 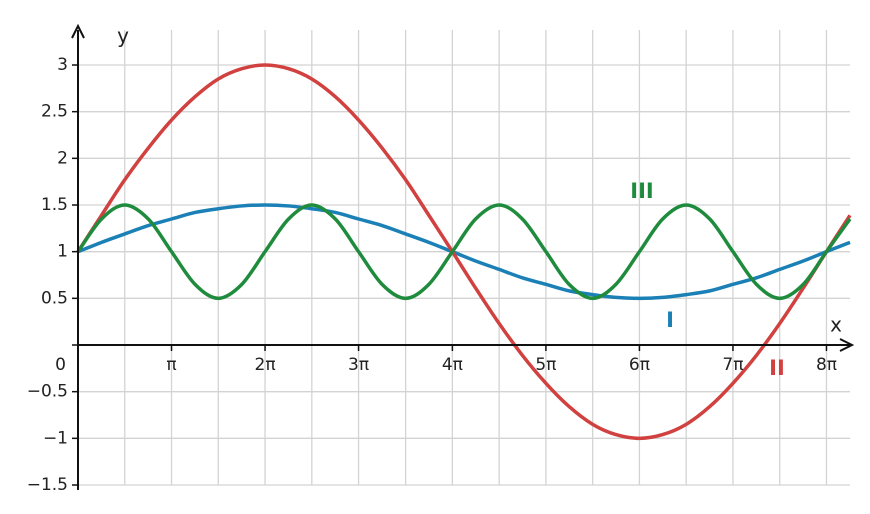 I want to click on x-tick-label: π, so click(x=171, y=365).